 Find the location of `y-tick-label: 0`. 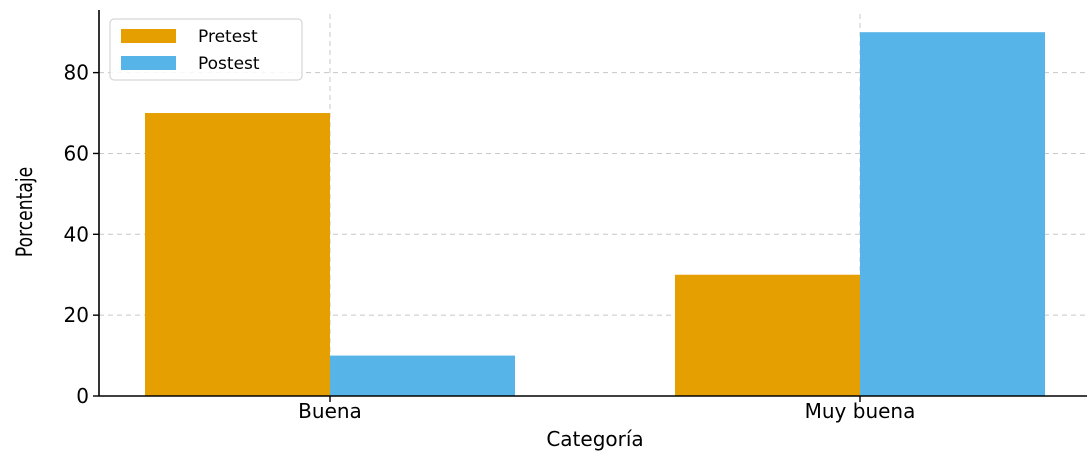

y-tick-label: 0 is located at coordinates (82, 396).